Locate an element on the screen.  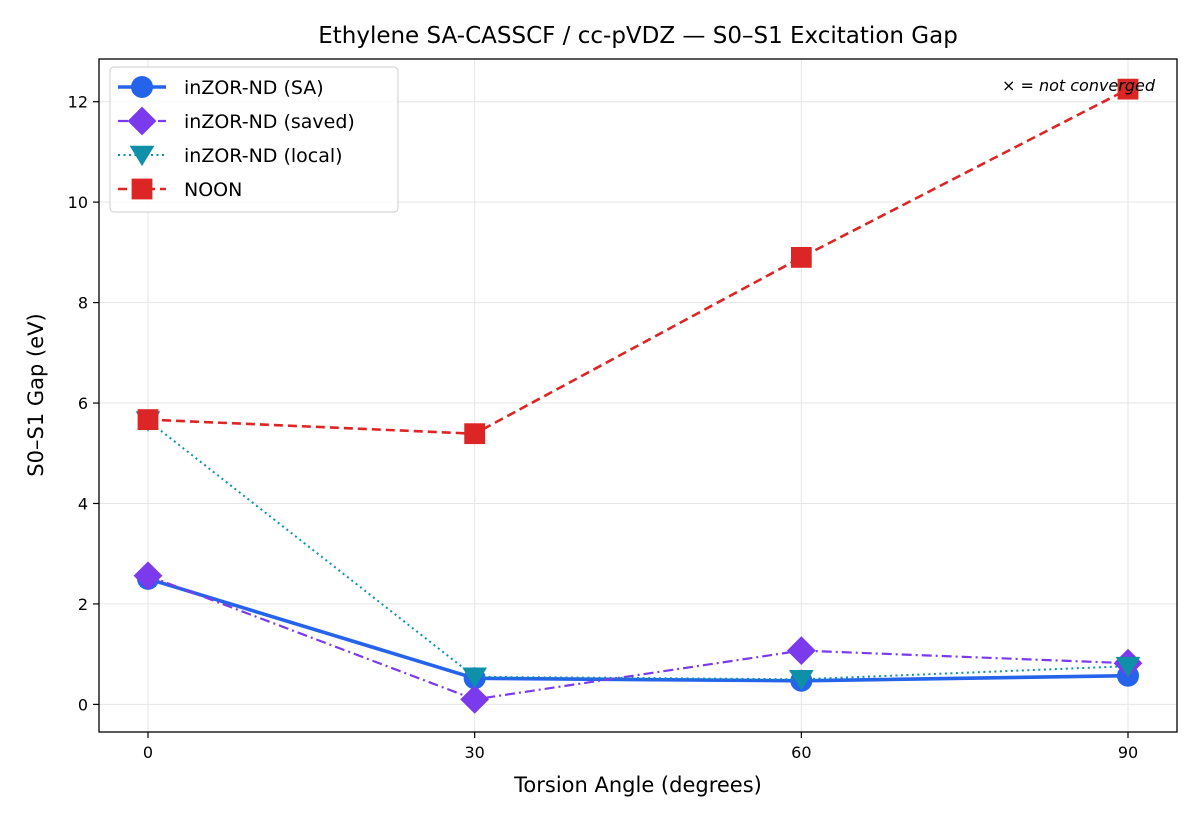
legend-label: inZOR-ND (local) is located at coordinates (263, 156).